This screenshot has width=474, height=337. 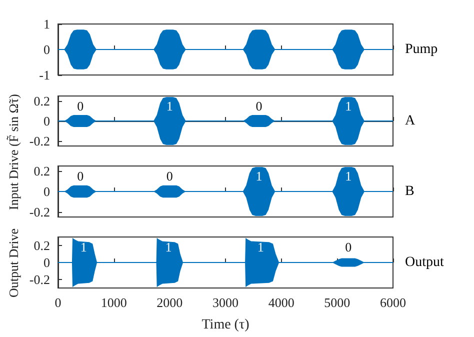 What do you see at coordinates (14, 263) in the screenshot?
I see `y-axis-title: Output Drive` at bounding box center [14, 263].